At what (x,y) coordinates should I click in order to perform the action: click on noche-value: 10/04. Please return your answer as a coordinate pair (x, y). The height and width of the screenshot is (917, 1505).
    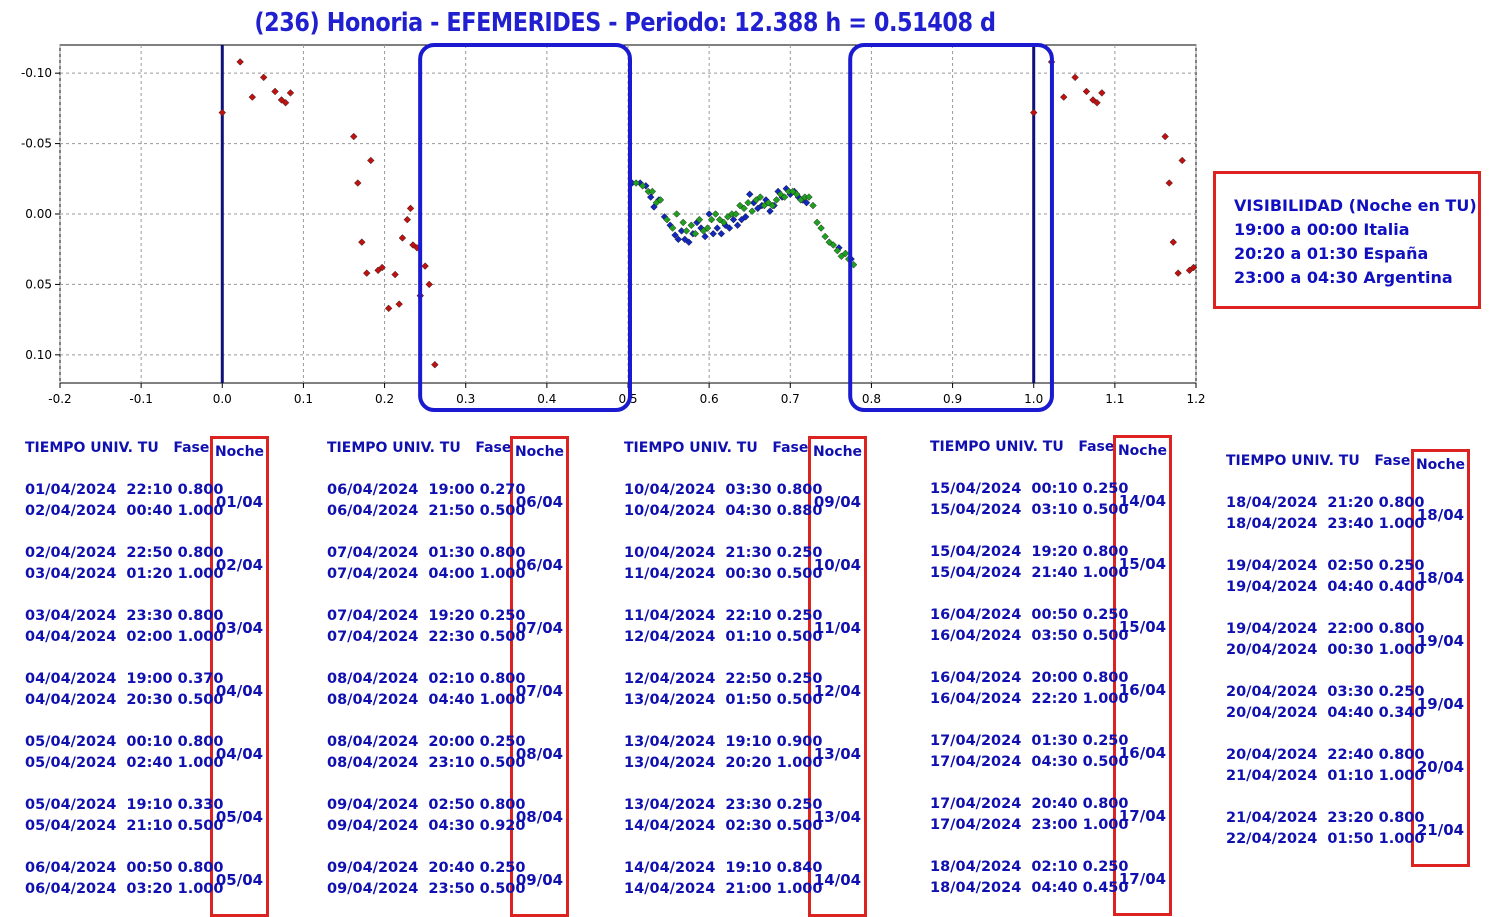
    Looking at the image, I should click on (837, 565).